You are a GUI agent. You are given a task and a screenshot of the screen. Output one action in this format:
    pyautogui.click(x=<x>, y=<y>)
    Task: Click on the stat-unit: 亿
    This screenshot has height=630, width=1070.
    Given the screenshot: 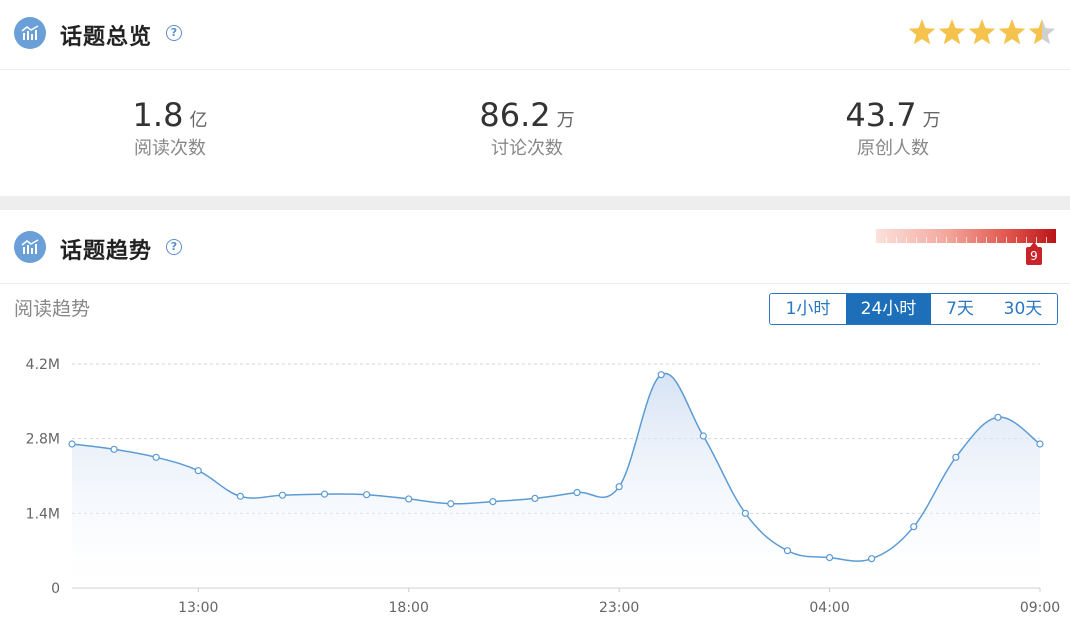 What is the action you would take?
    pyautogui.click(x=198, y=120)
    